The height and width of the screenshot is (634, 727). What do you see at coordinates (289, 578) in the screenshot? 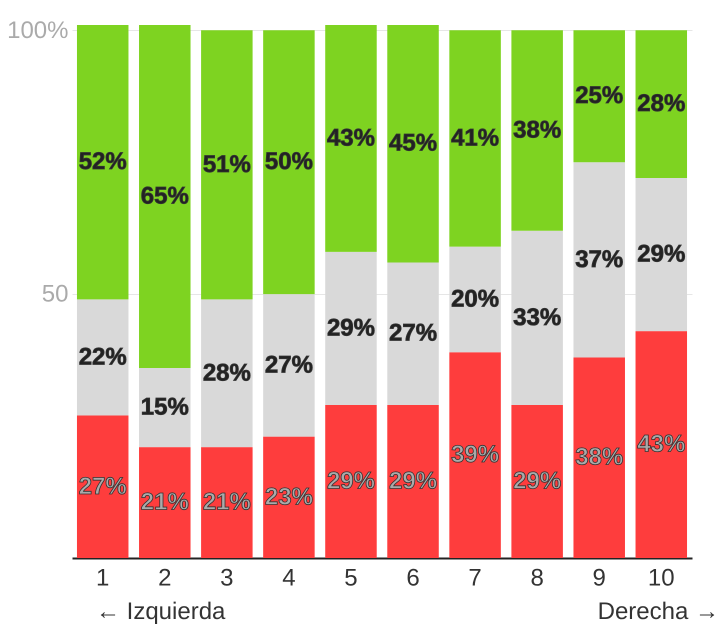
I see `x-tick-label: 4` at bounding box center [289, 578].